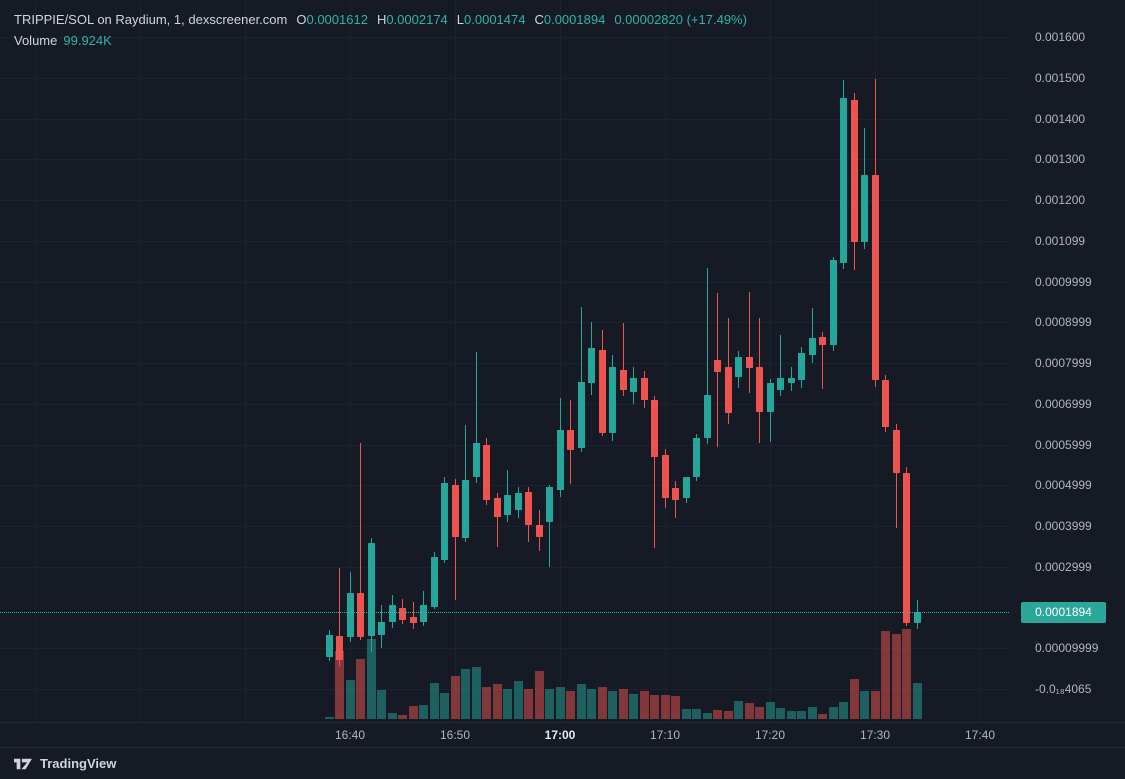 Image resolution: width=1125 pixels, height=779 pixels. What do you see at coordinates (770, 735) in the screenshot?
I see `time-axis-label: 17:20` at bounding box center [770, 735].